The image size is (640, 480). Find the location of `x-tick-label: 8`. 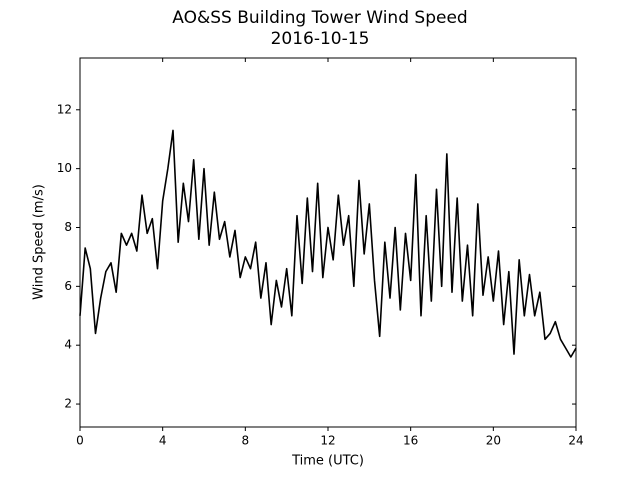

x-tick-label: 8 is located at coordinates (246, 441).